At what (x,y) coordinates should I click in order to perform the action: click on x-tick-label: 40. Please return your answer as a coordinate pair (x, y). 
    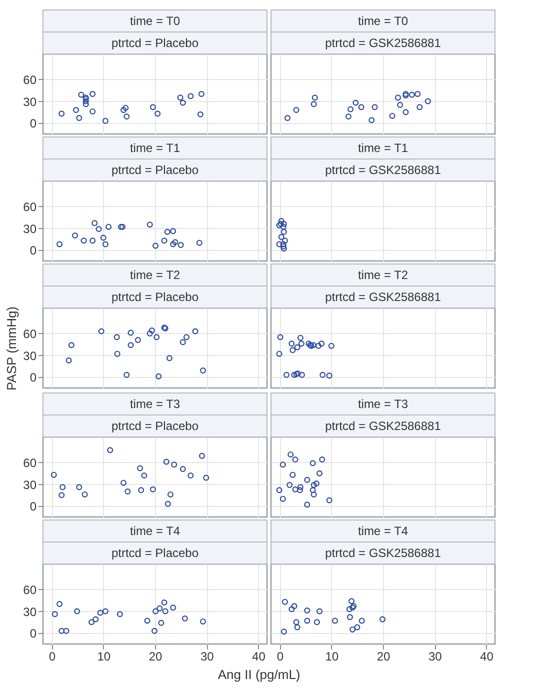
    Looking at the image, I should click on (259, 657).